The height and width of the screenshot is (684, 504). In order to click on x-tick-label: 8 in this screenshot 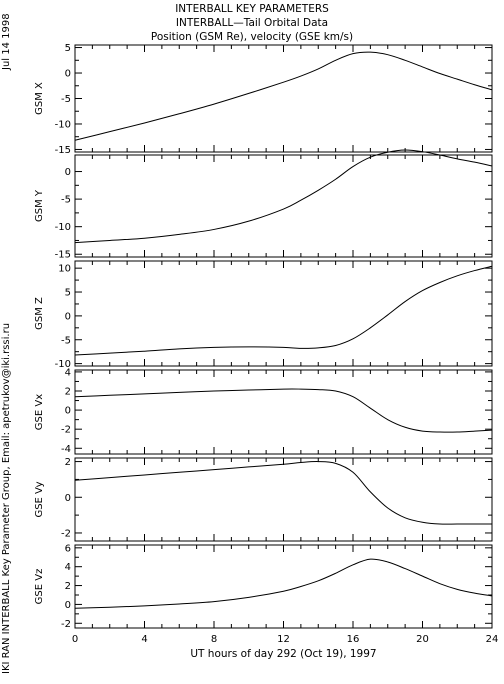, I will do `click(214, 639)`.